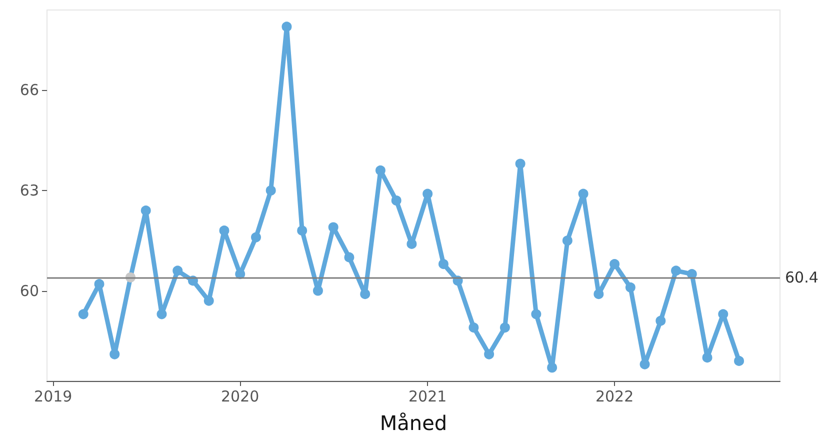  I want to click on x-tick-label: 2021, so click(427, 397).